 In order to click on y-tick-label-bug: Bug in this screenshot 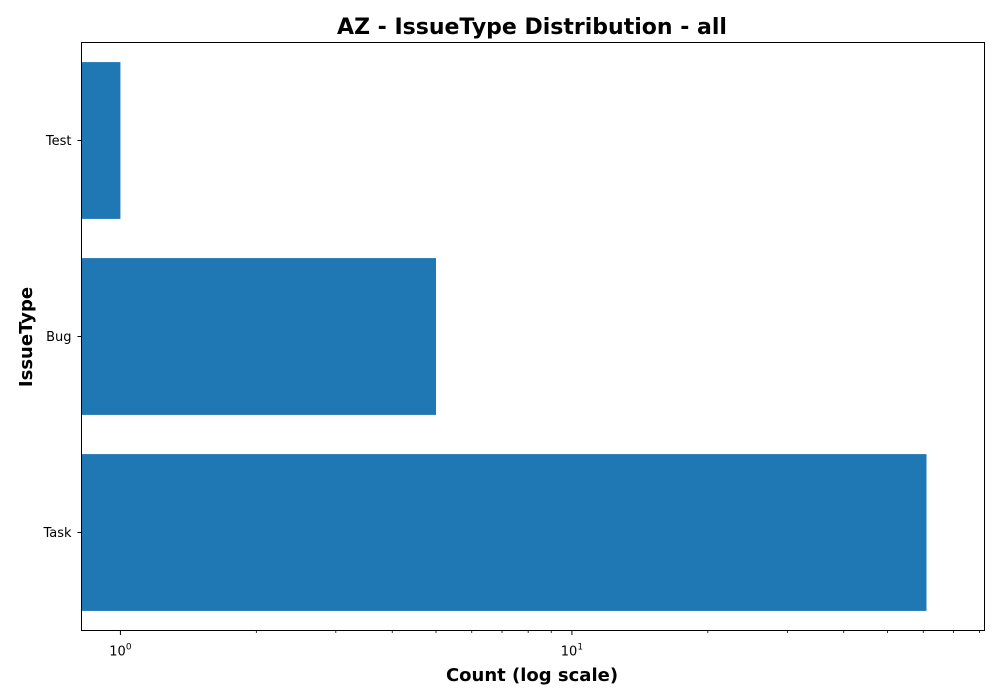, I will do `click(58, 337)`.